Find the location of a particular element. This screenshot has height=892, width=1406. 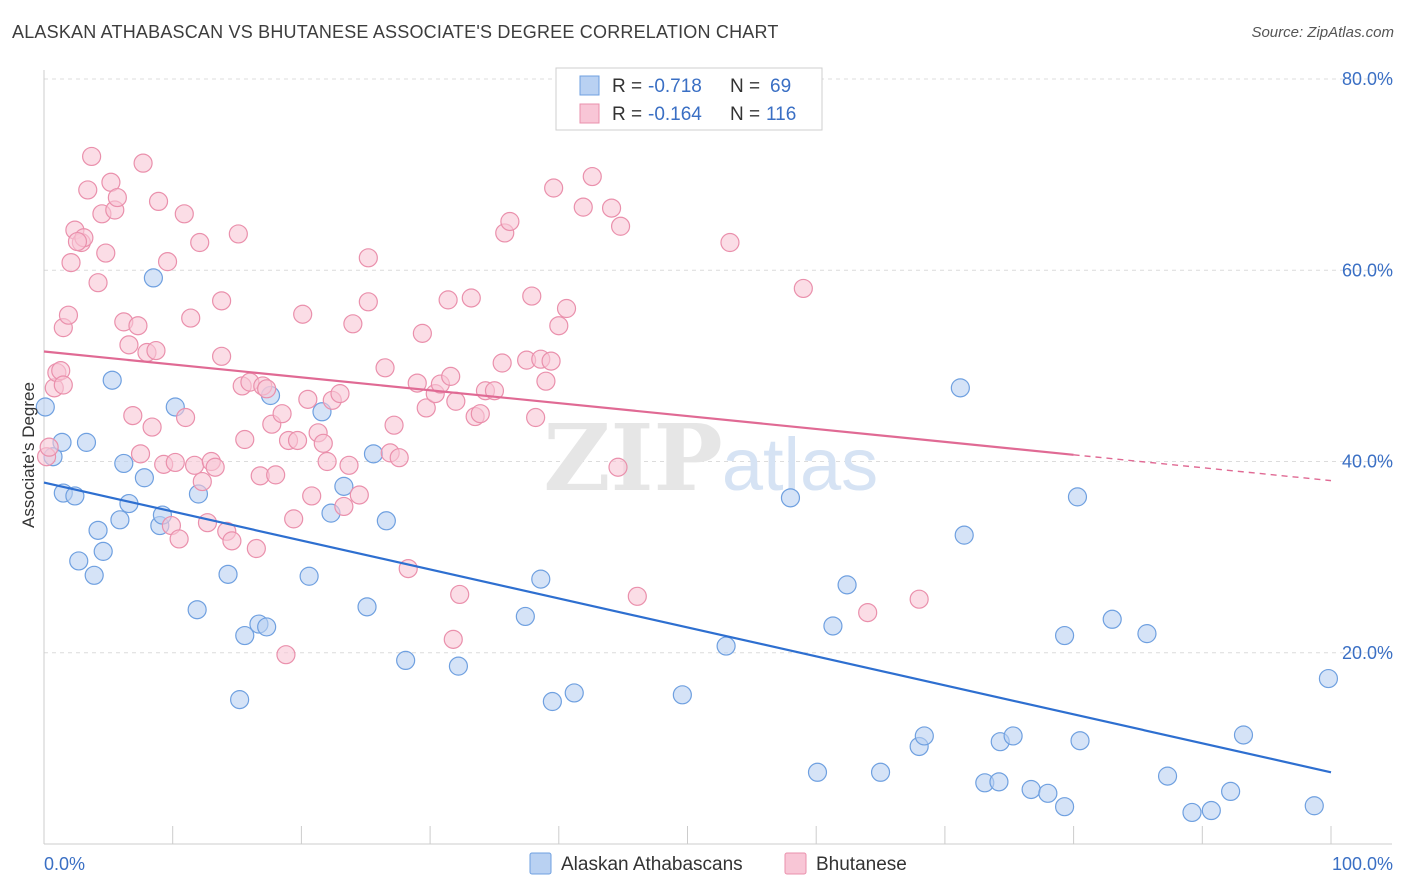

legend-r-value-1: -0.718 is located at coordinates (675, 86).